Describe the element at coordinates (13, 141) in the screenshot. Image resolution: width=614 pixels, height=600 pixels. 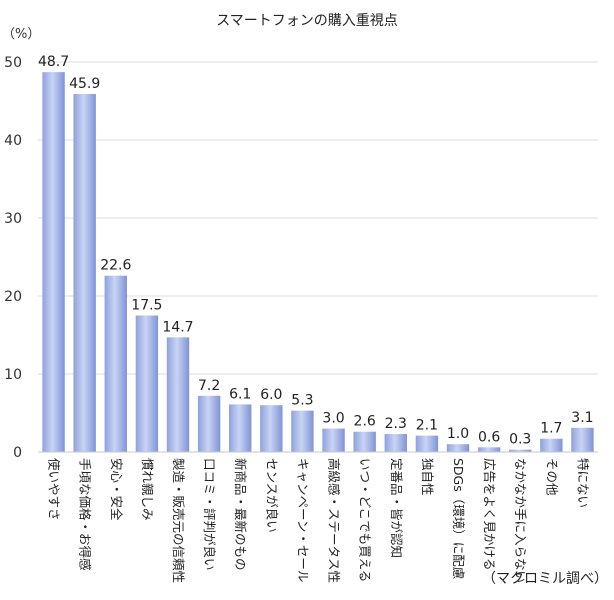
I see `y-tick-label: 40` at that location.